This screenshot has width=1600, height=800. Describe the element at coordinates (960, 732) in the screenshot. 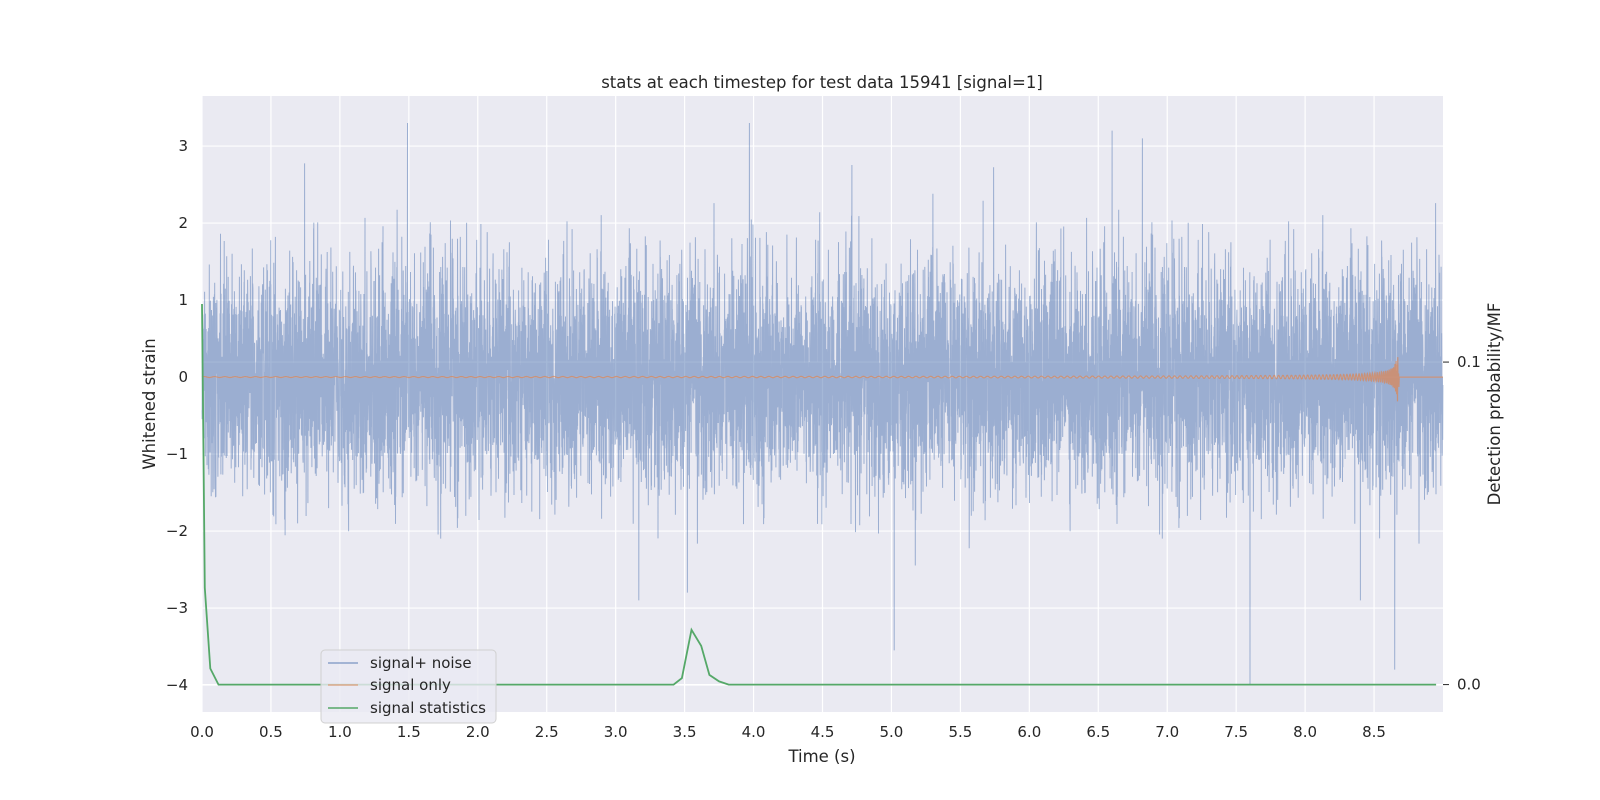

I see `x-tick-label: 5.5` at that location.